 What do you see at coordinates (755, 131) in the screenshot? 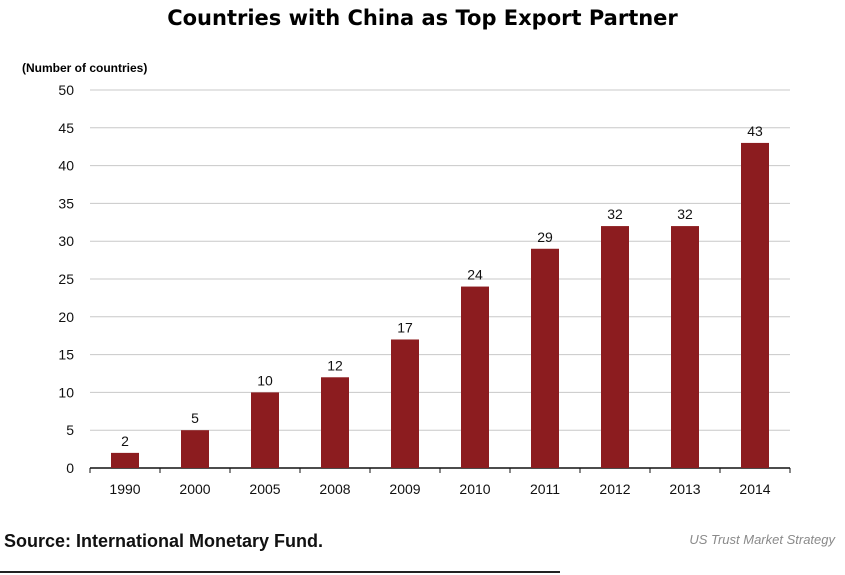
I see `data-label: 43` at bounding box center [755, 131].